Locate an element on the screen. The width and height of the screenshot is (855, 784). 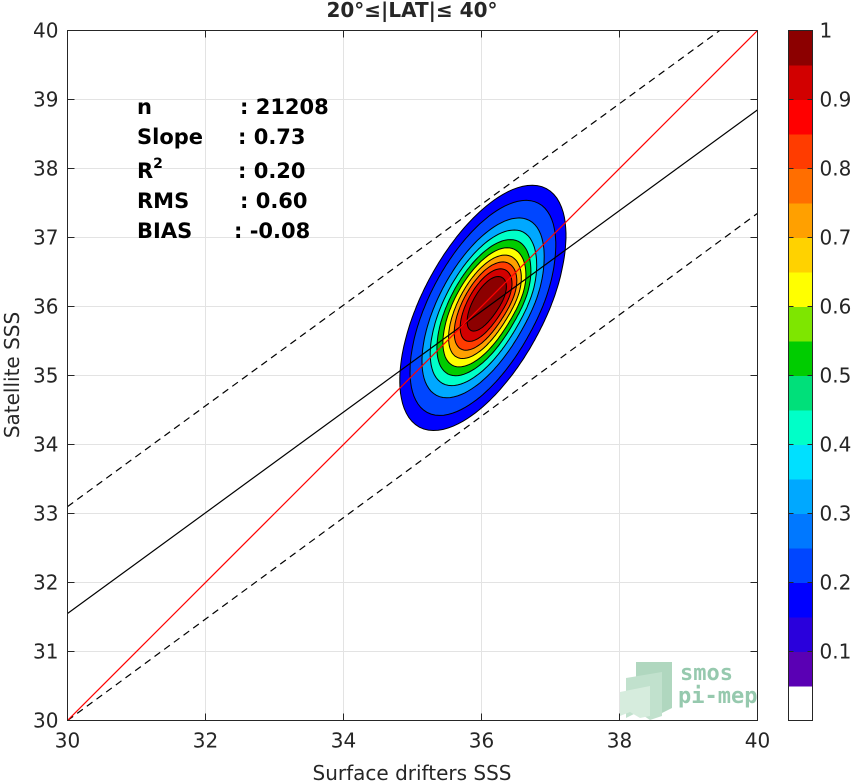
y-tick-label: 31 is located at coordinates (45, 652).